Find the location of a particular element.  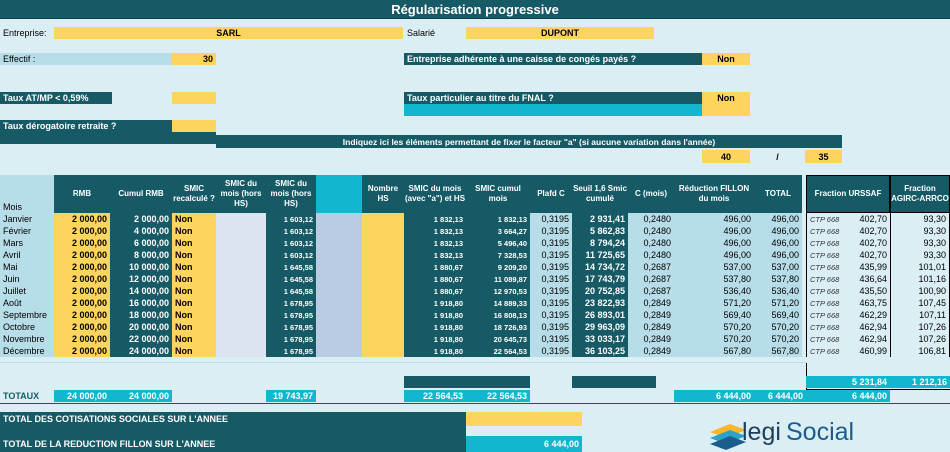

legisocial-logo: legi Social is located at coordinates (788, 435).